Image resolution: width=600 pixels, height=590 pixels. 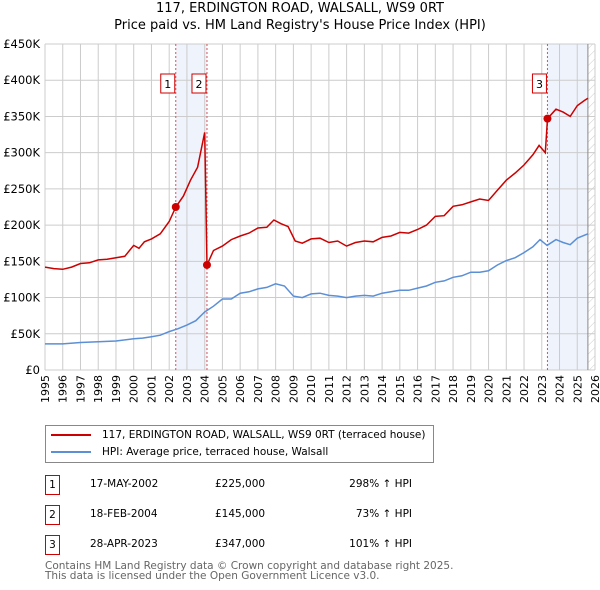 I want to click on transaction-row: 2 18-FEB-2004 £145,000 73% ↑ HPI, so click(x=255, y=515).